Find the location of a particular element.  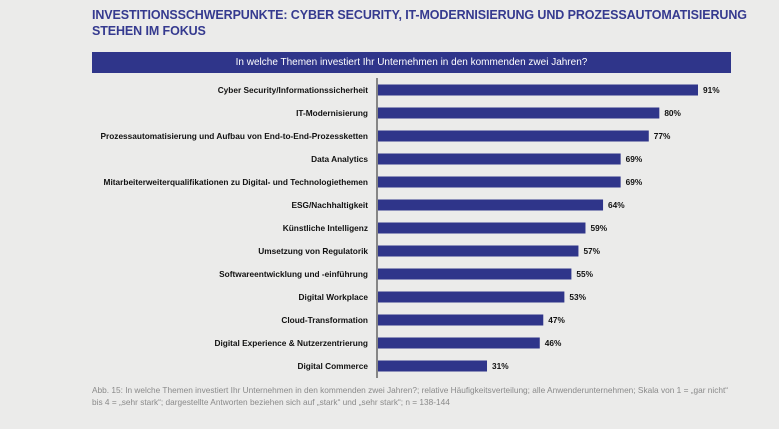

category-label: Softwareentwicklung und -einführung is located at coordinates (293, 274).